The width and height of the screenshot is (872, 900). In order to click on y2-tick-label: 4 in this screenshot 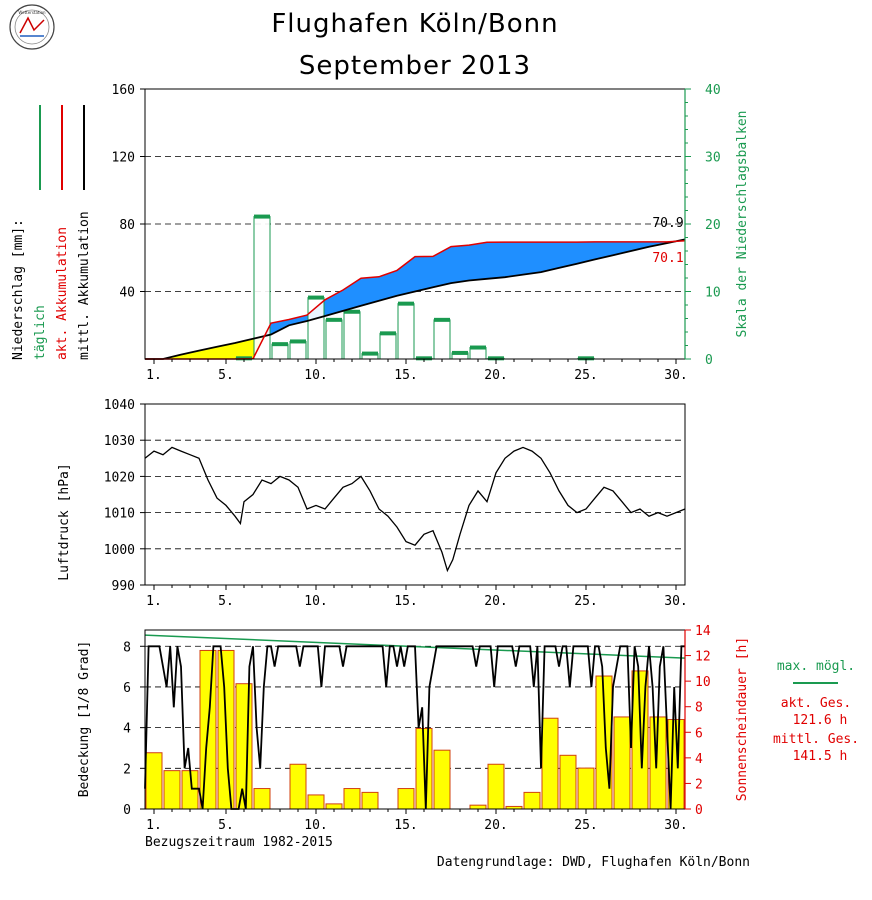, I will do `click(699, 759)`.